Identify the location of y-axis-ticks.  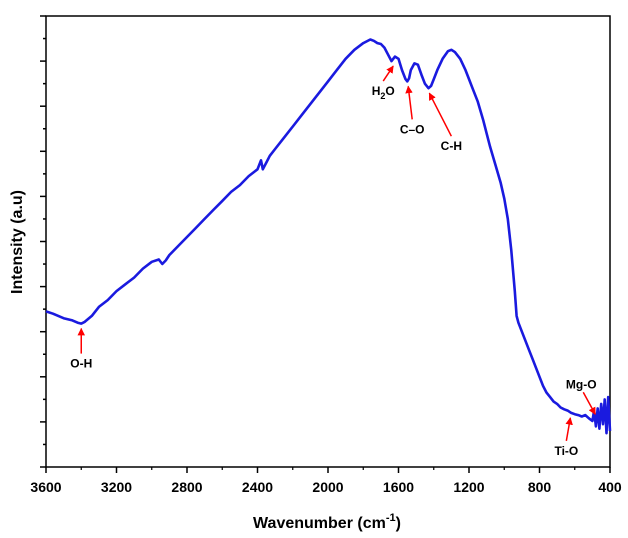
(43, 241).